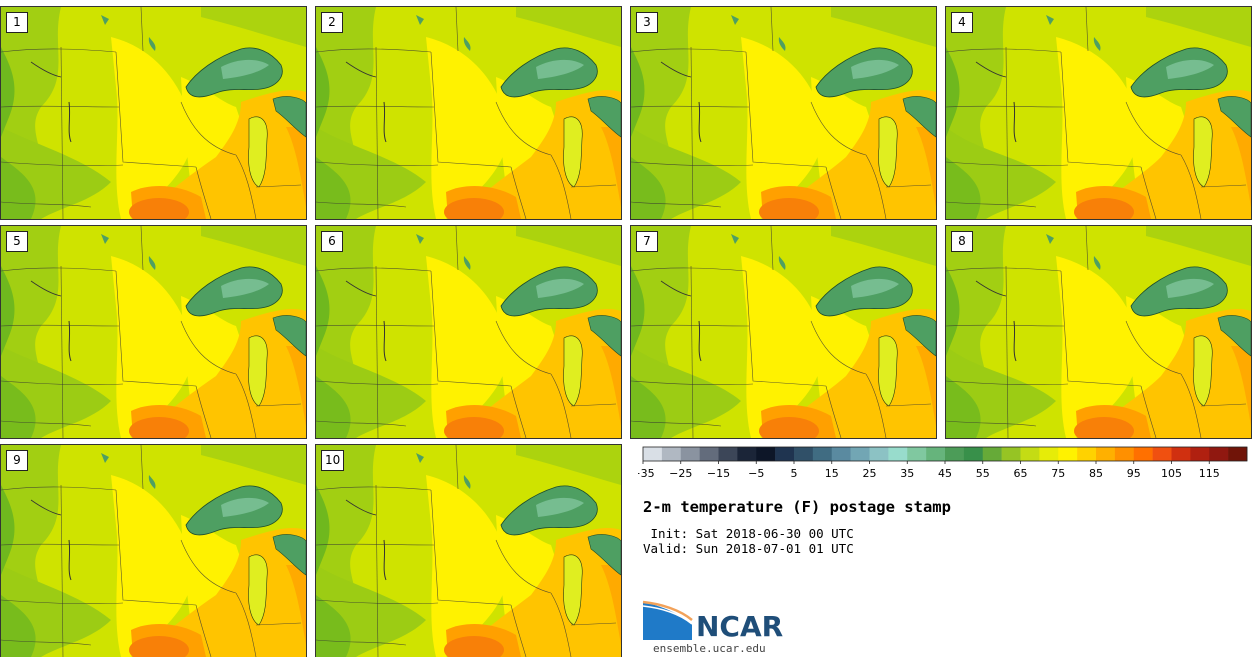 The width and height of the screenshot is (1260, 657). Describe the element at coordinates (794, 473) in the screenshot. I see `colorbar-tick-label: 5` at that location.